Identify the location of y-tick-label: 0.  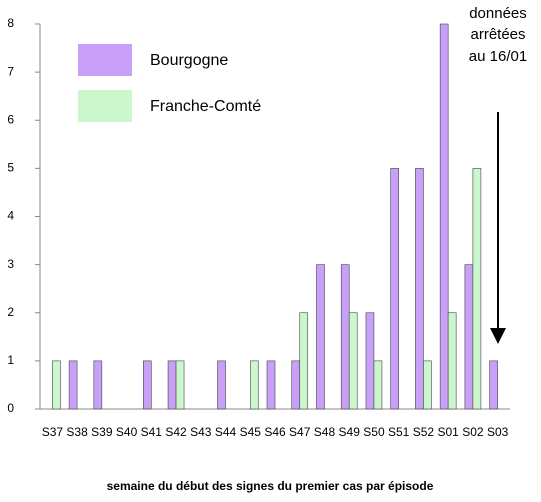
(10, 408).